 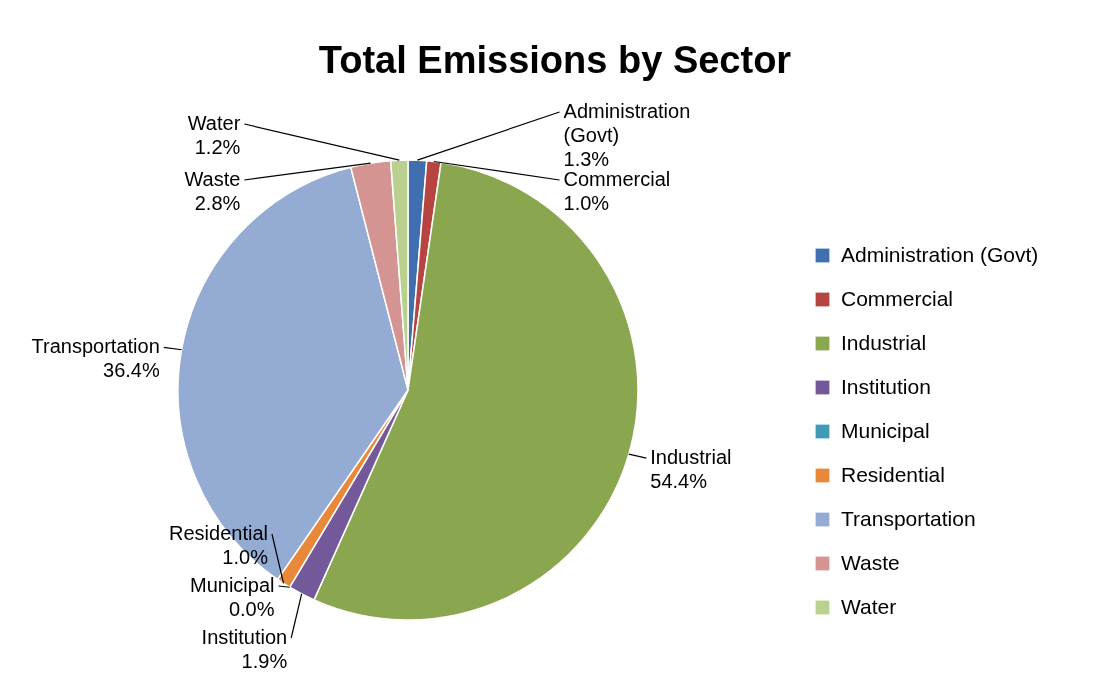 I want to click on legend-label: Administration (Govt), so click(x=940, y=254).